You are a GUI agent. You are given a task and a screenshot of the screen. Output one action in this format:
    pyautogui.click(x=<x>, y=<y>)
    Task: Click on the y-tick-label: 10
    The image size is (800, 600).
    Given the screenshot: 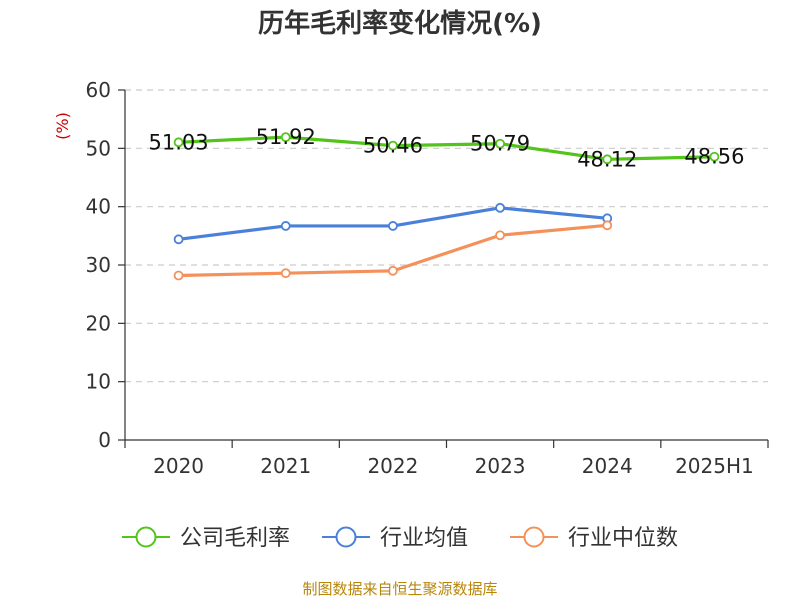 What is the action you would take?
    pyautogui.click(x=98, y=382)
    